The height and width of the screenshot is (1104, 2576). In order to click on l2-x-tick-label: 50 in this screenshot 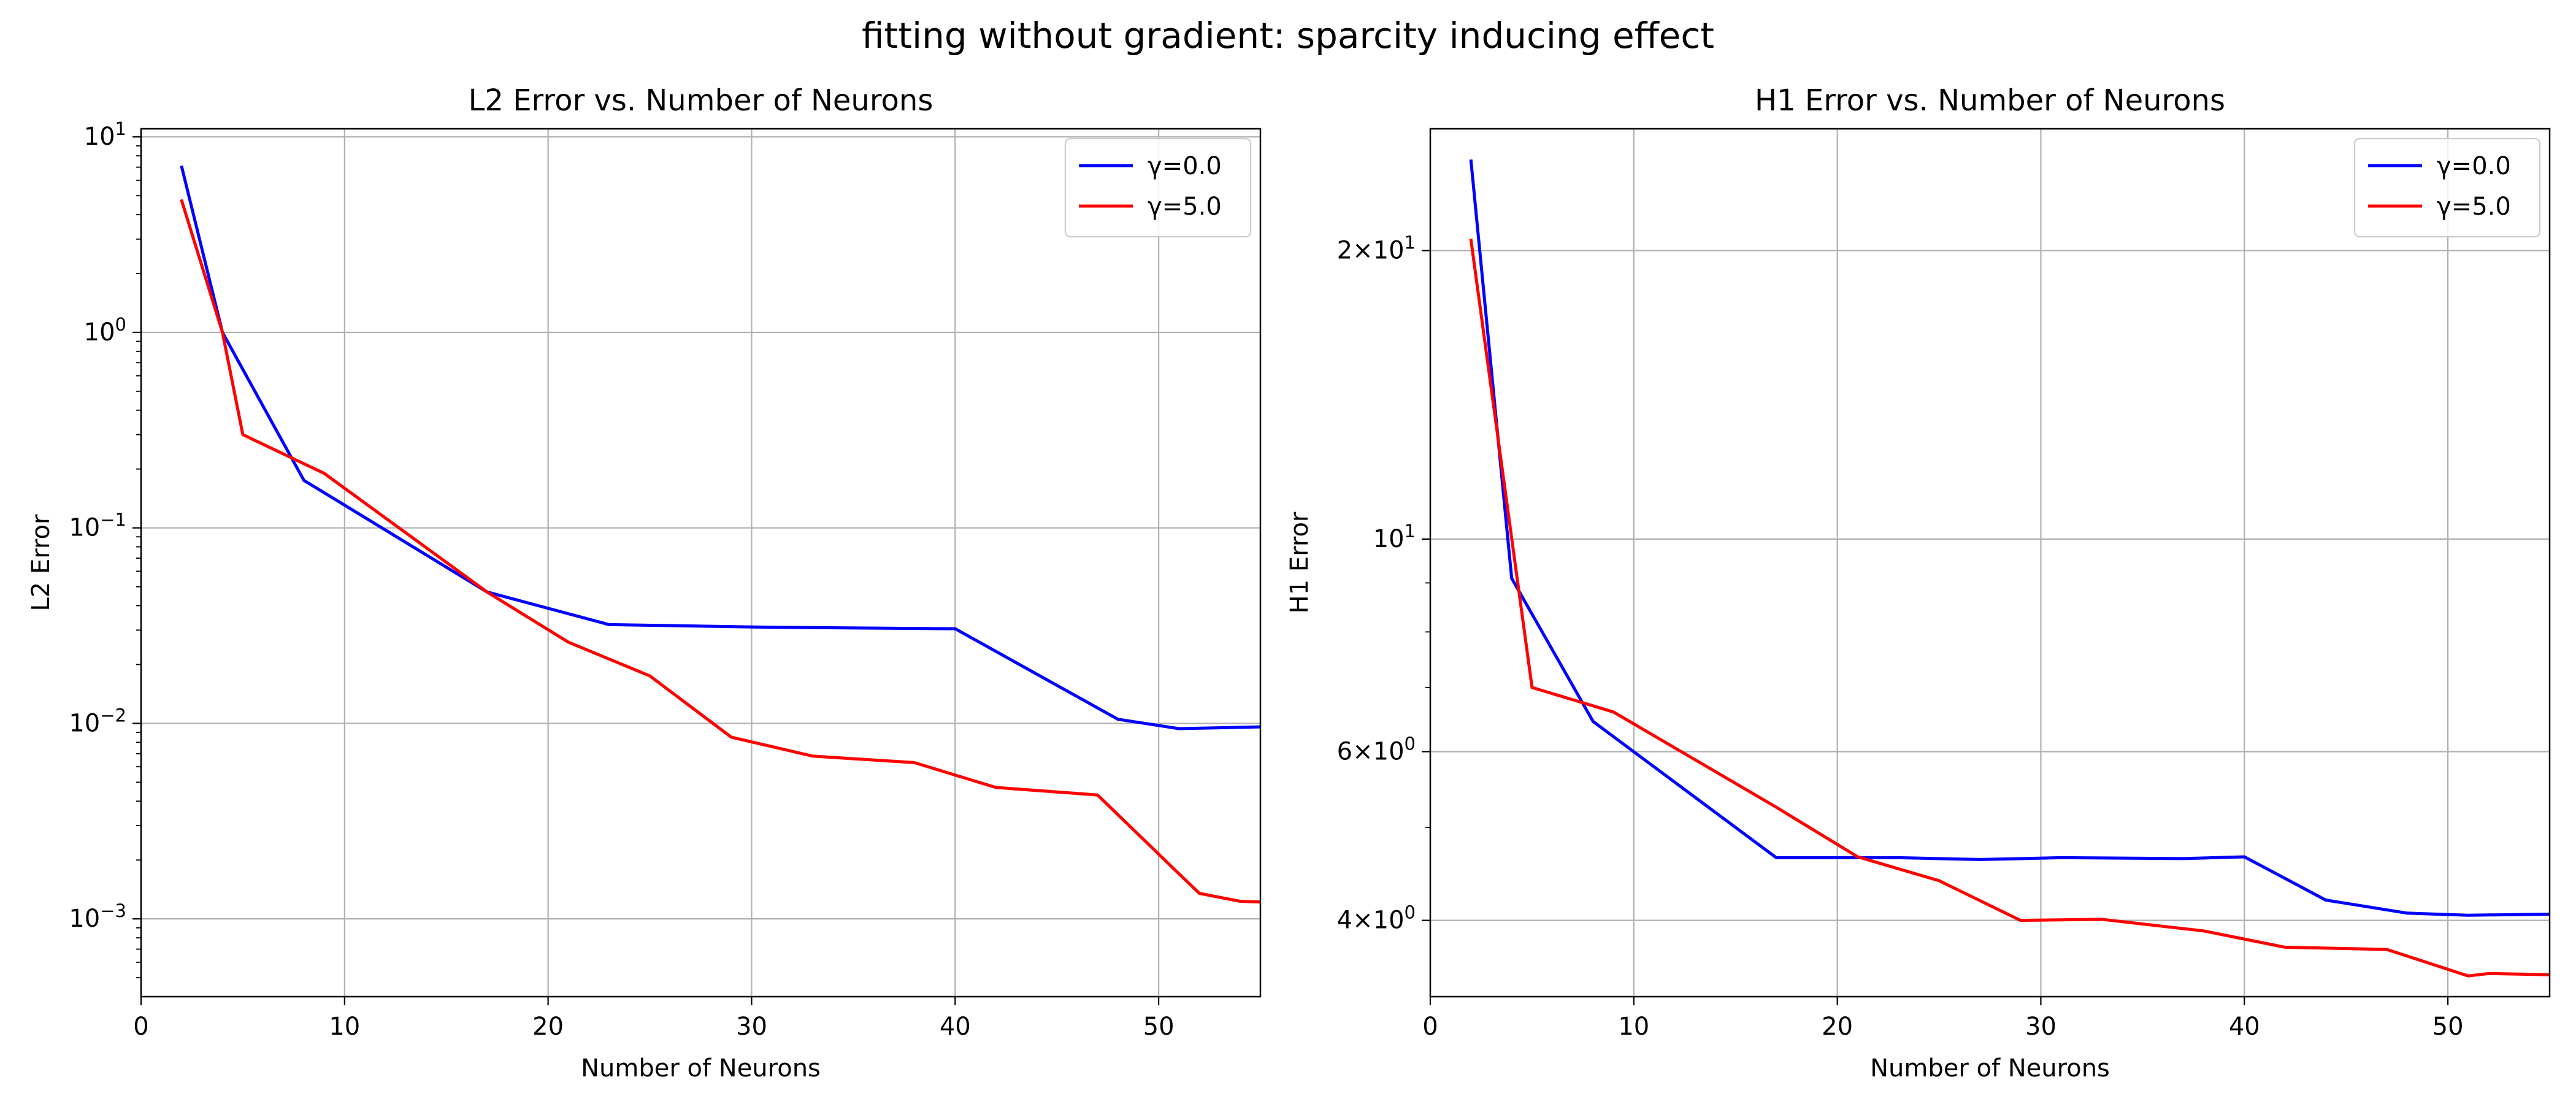, I will do `click(1159, 1027)`.